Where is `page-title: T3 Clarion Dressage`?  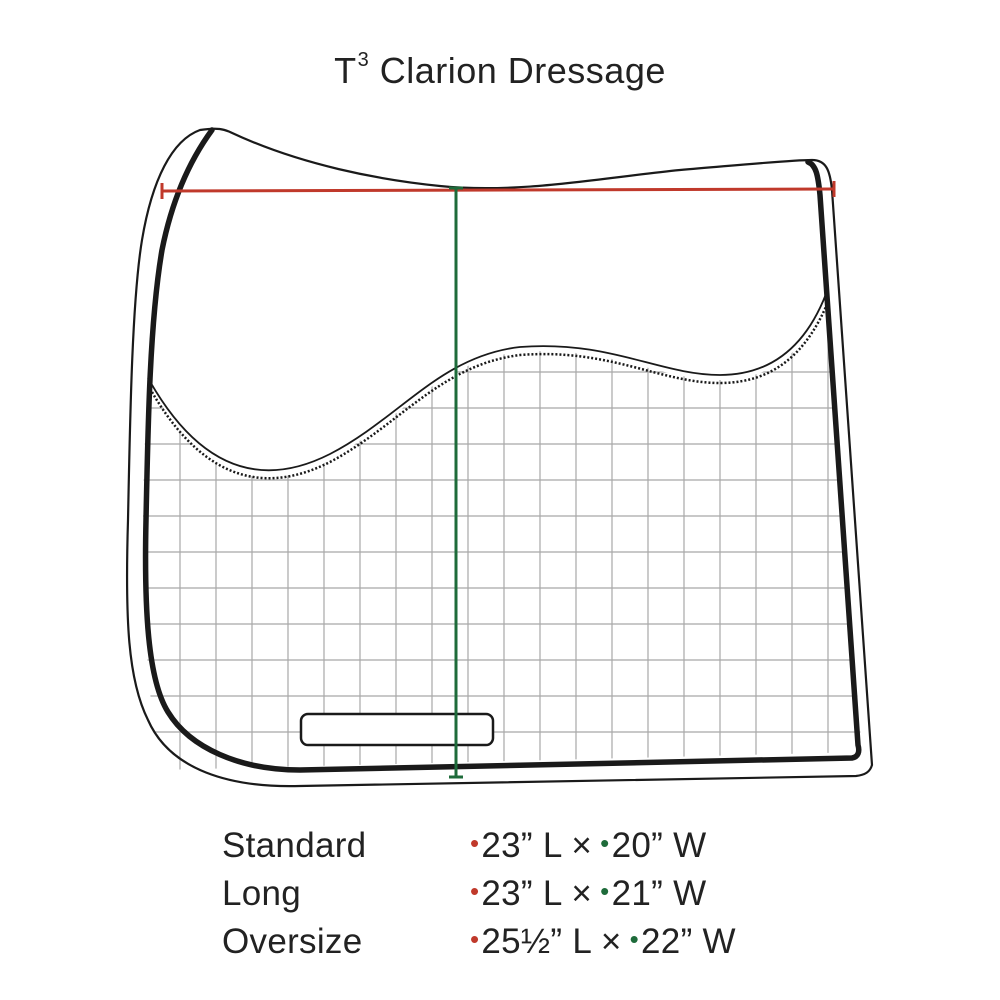 page-title: T3 Clarion Dressage is located at coordinates (500, 70).